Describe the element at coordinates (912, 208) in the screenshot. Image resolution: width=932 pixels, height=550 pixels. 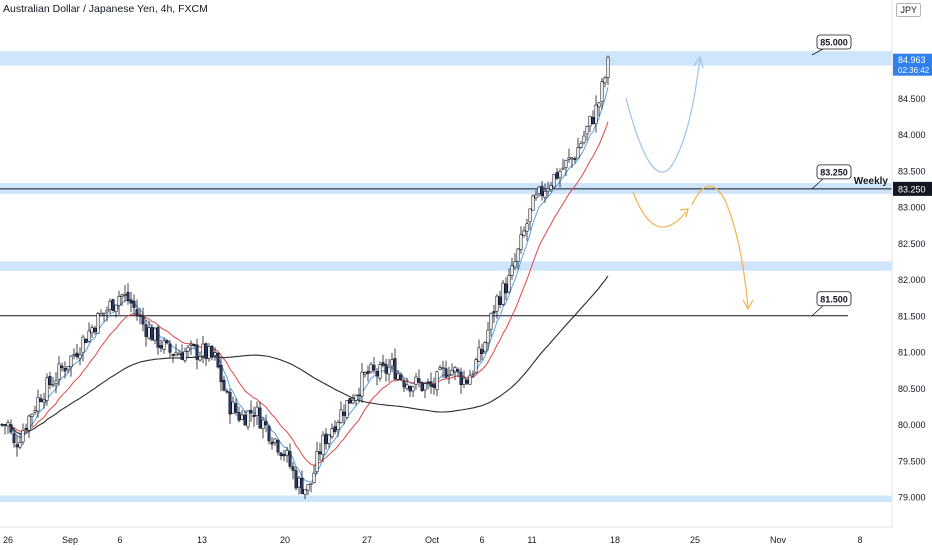
I see `y-tick-label: 83.000` at that location.